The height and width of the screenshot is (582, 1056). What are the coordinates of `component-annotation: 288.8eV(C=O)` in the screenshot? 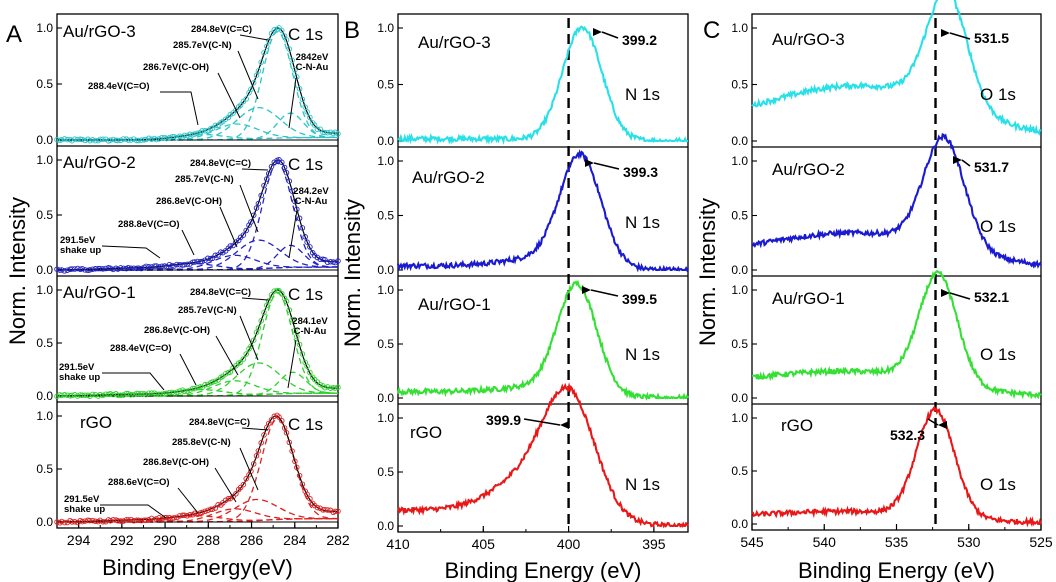 It's located at (149, 224).